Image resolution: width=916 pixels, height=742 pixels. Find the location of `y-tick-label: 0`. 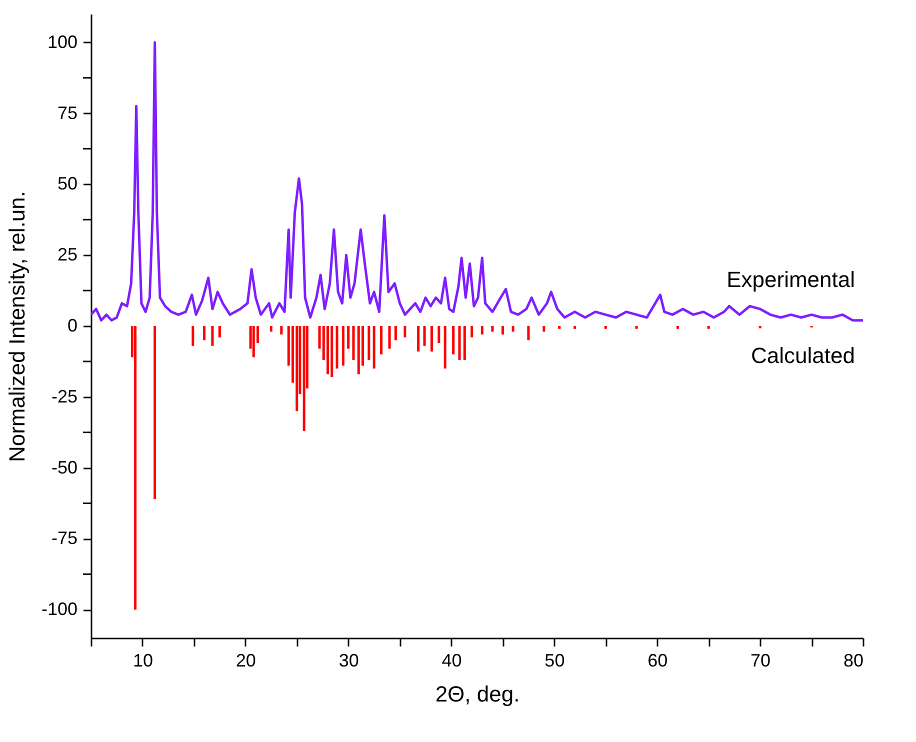

y-tick-label: 0 is located at coordinates (72, 326).